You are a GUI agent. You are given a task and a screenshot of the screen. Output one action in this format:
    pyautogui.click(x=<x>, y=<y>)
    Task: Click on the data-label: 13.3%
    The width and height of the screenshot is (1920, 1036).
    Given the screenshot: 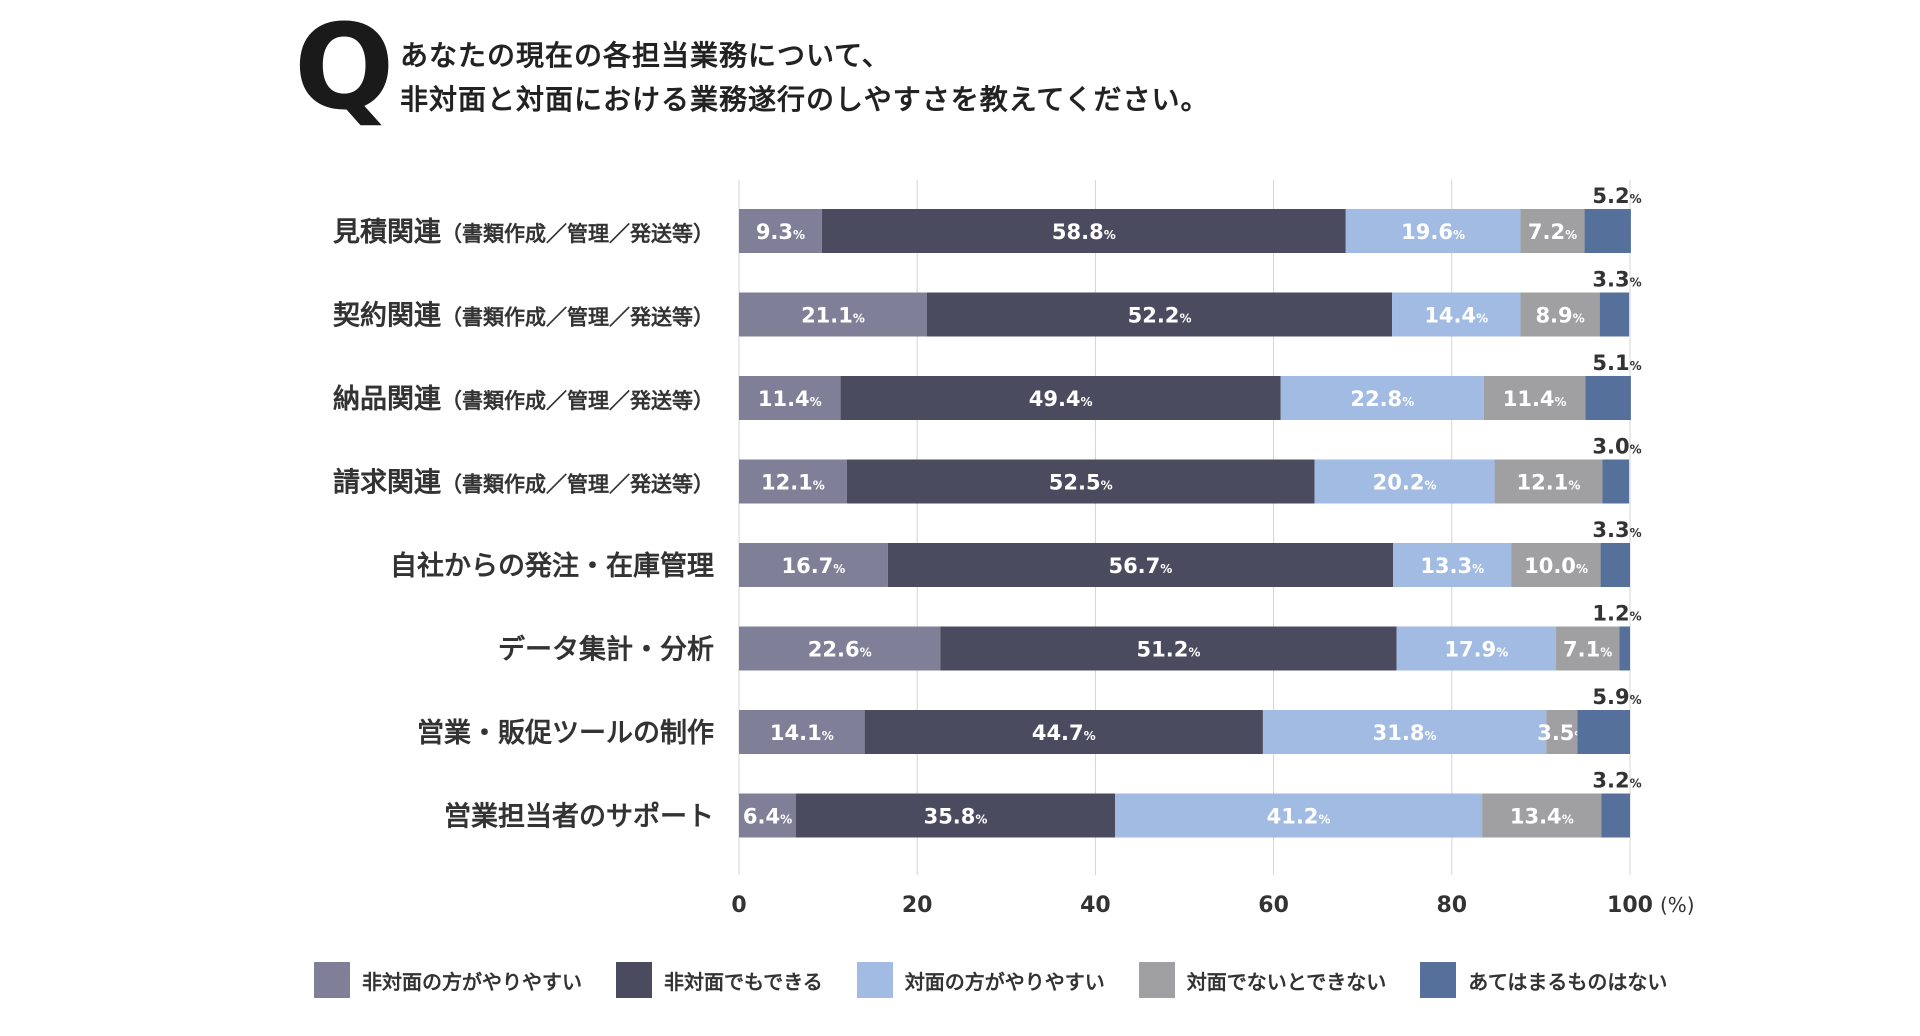 What is the action you would take?
    pyautogui.click(x=1452, y=566)
    